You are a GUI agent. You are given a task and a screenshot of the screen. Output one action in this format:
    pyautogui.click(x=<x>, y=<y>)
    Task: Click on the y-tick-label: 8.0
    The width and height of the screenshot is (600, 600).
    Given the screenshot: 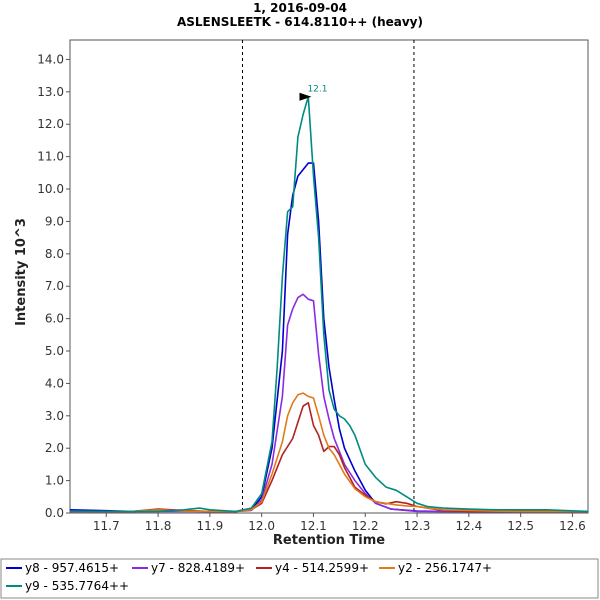 What is the action you would take?
    pyautogui.click(x=54, y=254)
    